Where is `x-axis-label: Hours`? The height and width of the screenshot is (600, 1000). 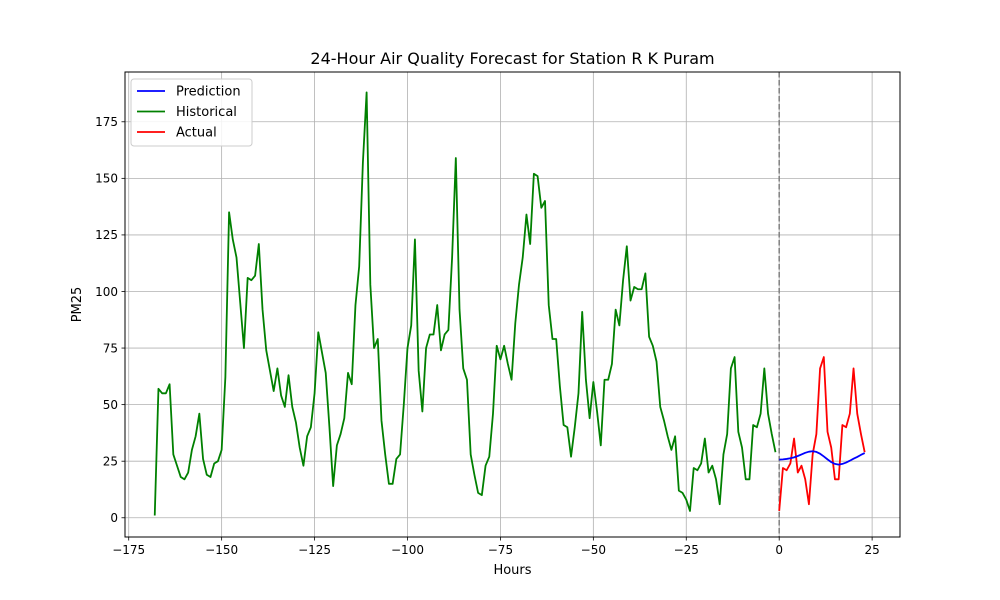 x-axis-label: Hours is located at coordinates (512, 570).